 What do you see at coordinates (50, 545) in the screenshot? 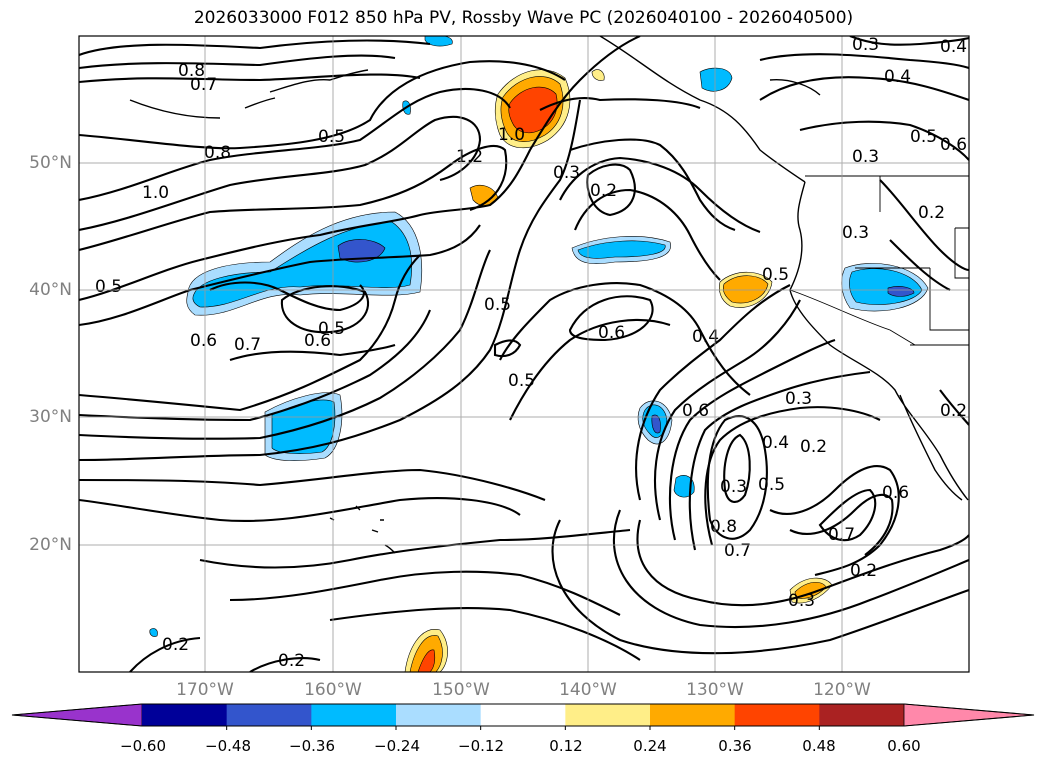
I see `lat-label: 20°N` at bounding box center [50, 545].